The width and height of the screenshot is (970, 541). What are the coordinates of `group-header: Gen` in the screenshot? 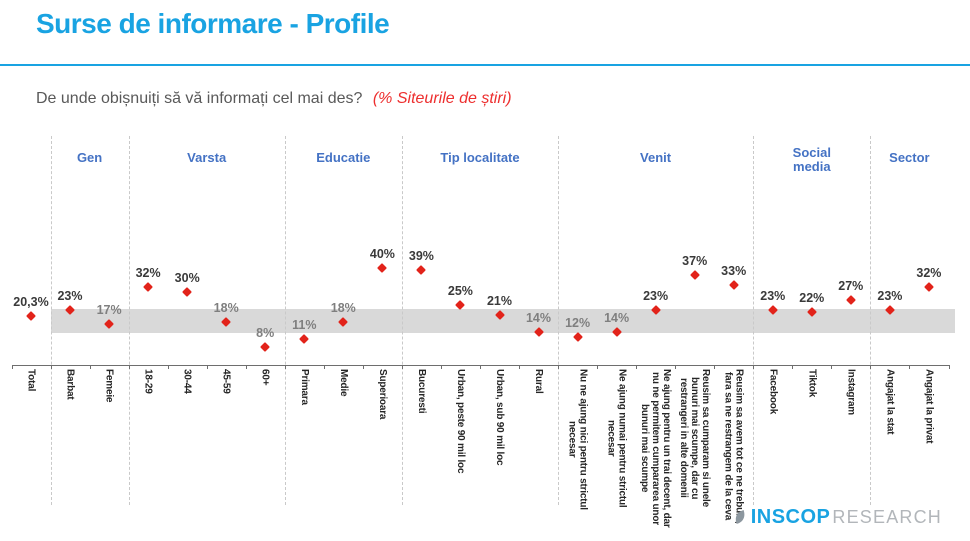 It's located at (89, 157).